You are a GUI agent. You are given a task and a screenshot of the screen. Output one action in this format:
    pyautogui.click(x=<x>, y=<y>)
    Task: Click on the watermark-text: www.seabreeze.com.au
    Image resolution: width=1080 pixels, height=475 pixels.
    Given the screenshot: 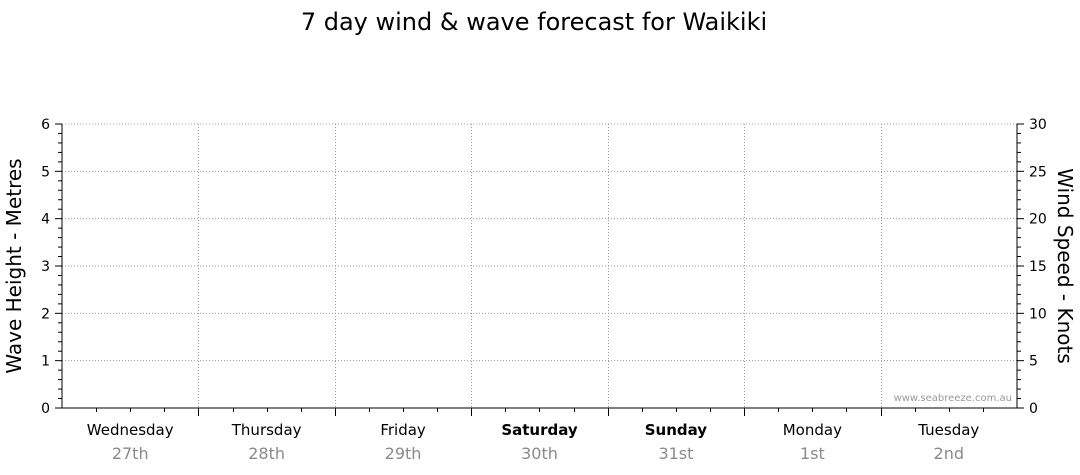 What is the action you would take?
    pyautogui.click(x=953, y=398)
    